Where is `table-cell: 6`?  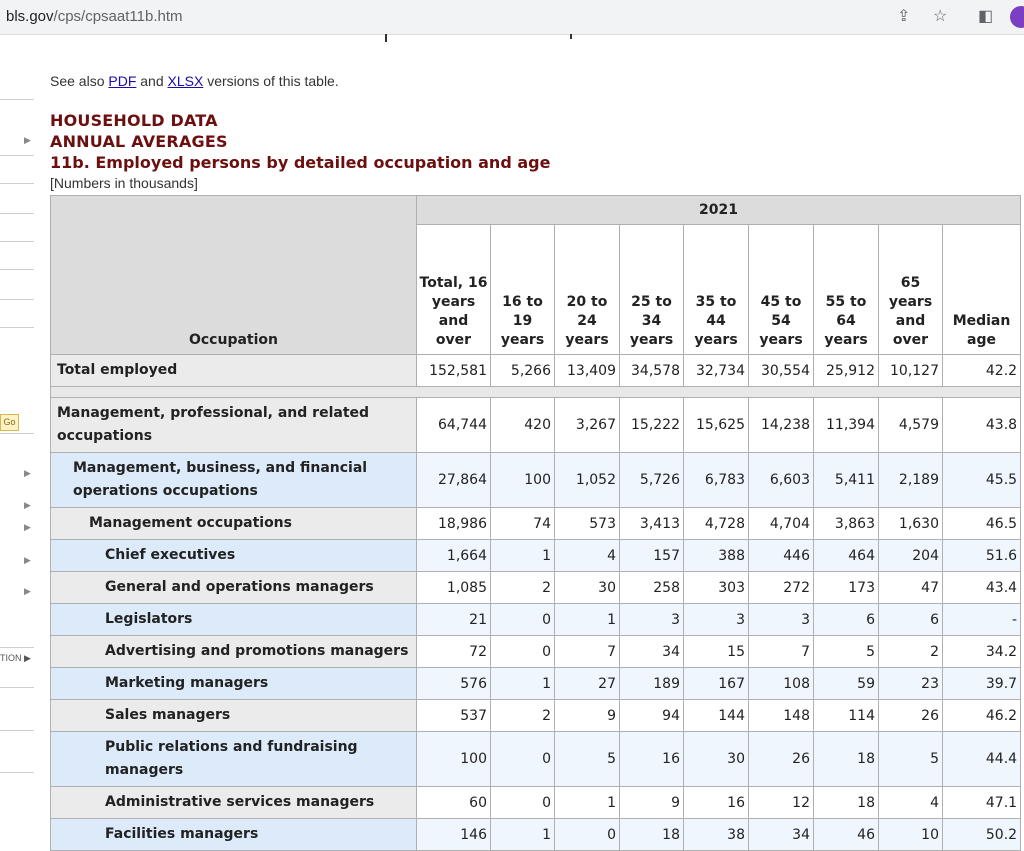
table-cell: 6 is located at coordinates (846, 619).